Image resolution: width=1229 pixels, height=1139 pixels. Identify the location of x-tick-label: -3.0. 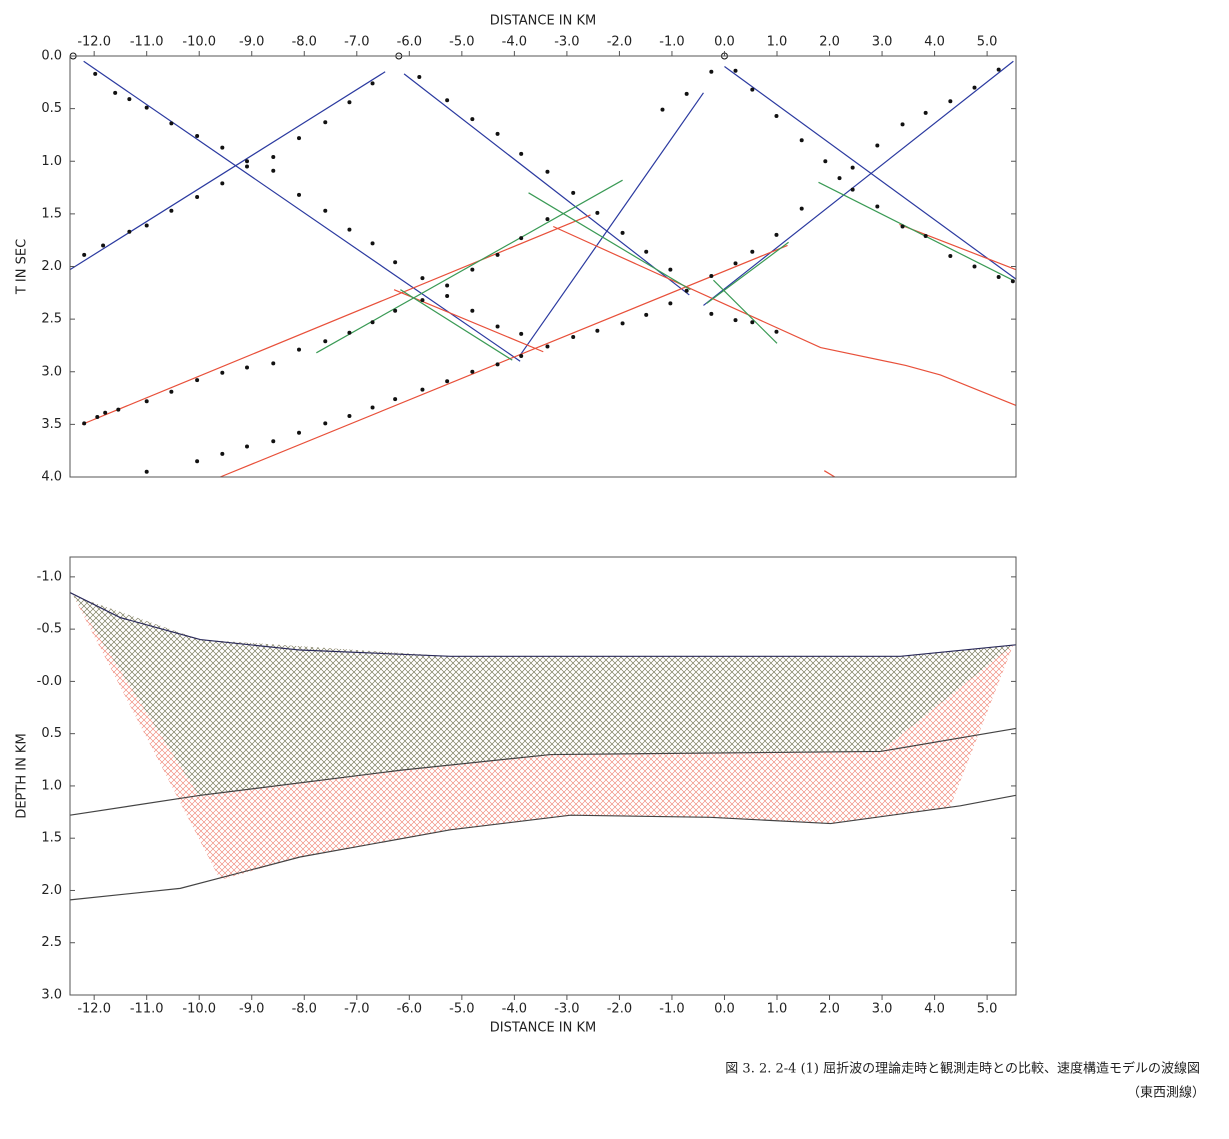
(566, 42).